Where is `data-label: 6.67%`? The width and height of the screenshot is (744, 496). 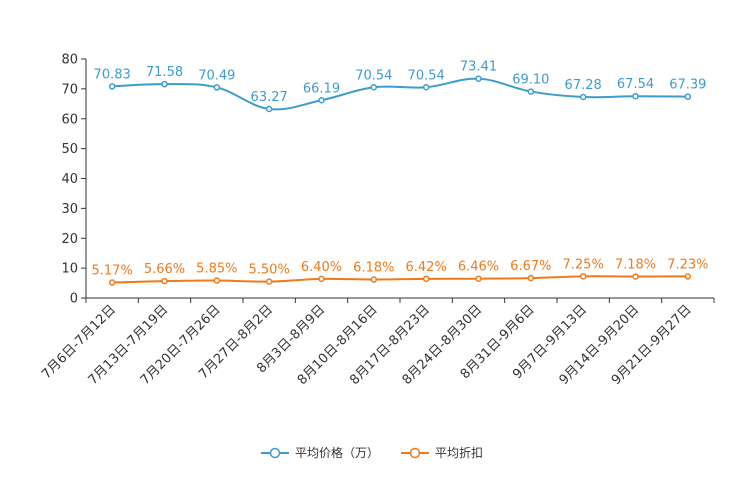
data-label: 6.67% is located at coordinates (530, 266).